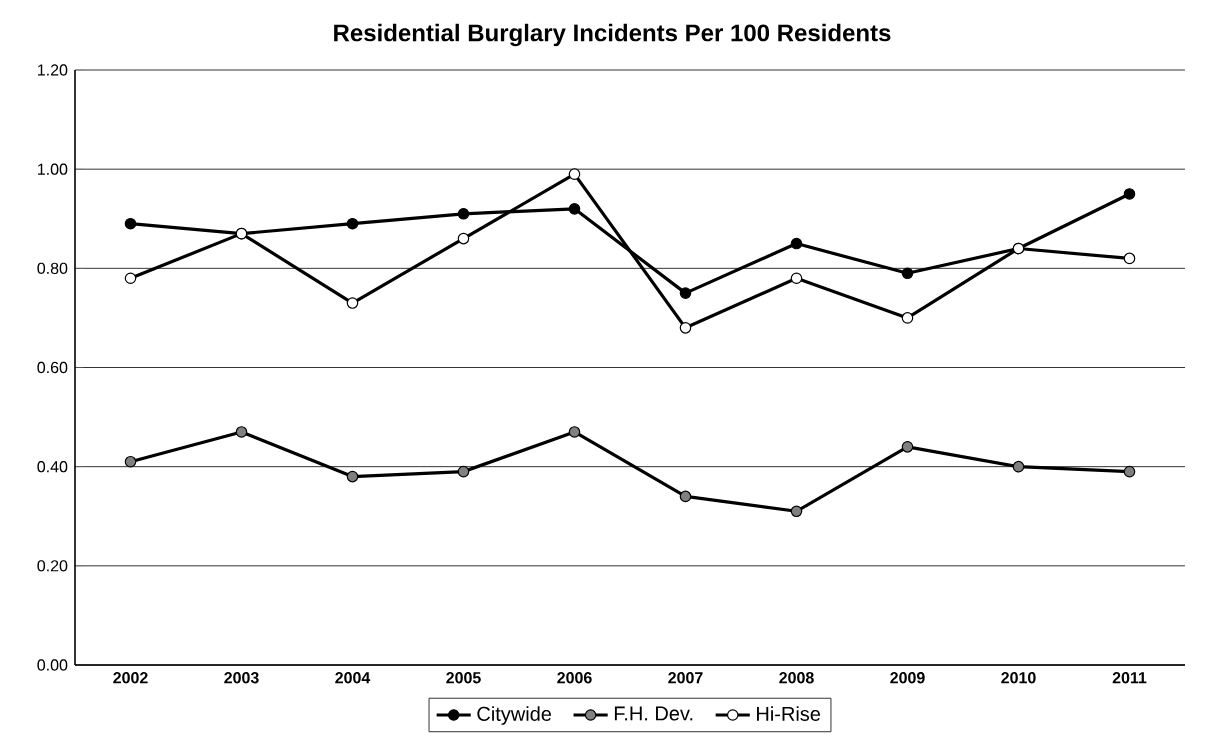 The height and width of the screenshot is (751, 1223). Describe the element at coordinates (52, 566) in the screenshot. I see `y-tick-label: 0.20` at that location.